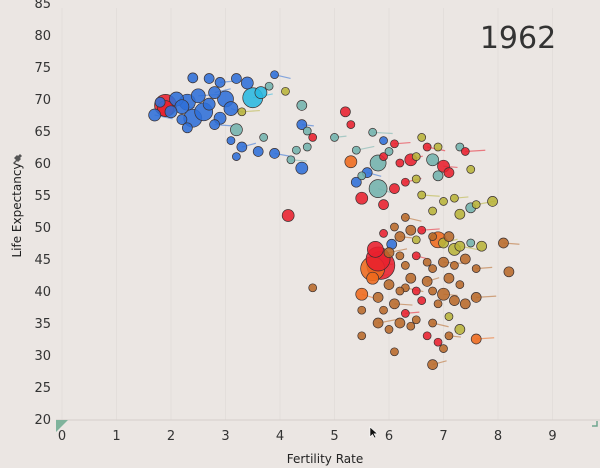 Image resolution: width=600 pixels, height=468 pixels. Describe the element at coordinates (17, 159) in the screenshot. I see `pin-icon` at that location.